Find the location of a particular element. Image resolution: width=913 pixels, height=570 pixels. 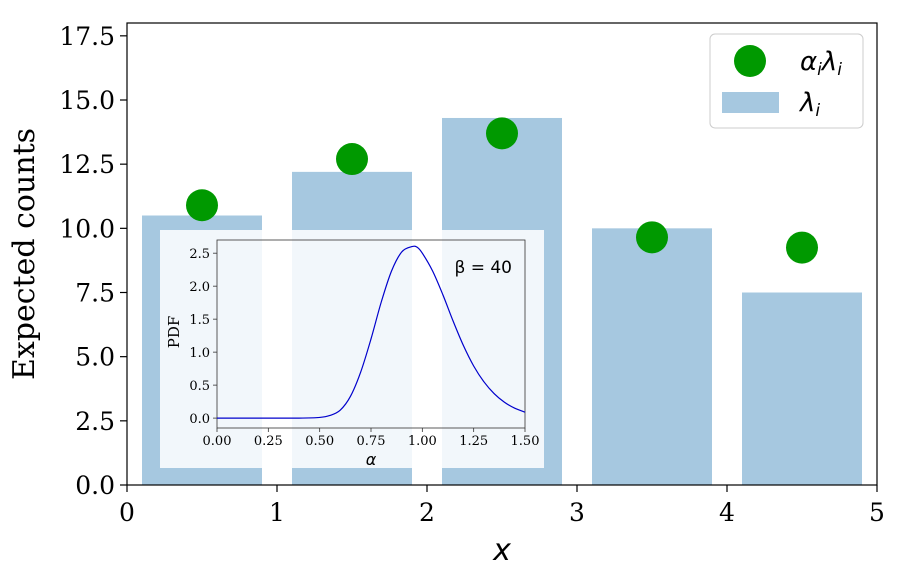

x-tick-label: 4 is located at coordinates (727, 512).